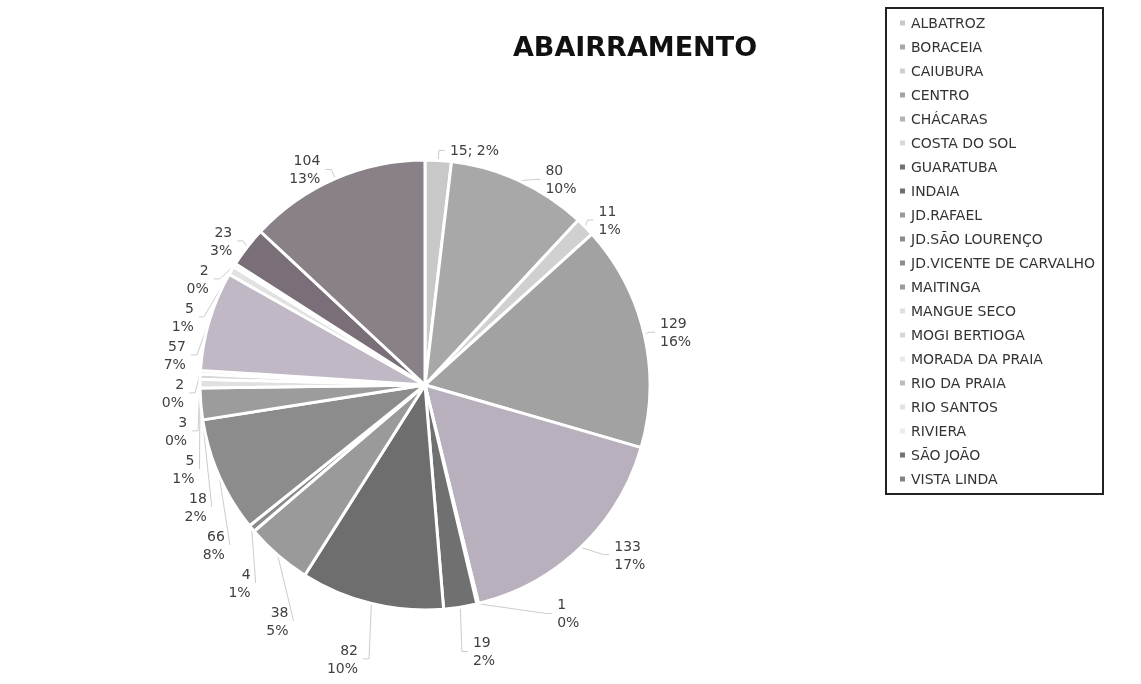 The height and width of the screenshot is (684, 1141). What do you see at coordinates (568, 613) in the screenshot?
I see `data-label: 1 0%` at bounding box center [568, 613].